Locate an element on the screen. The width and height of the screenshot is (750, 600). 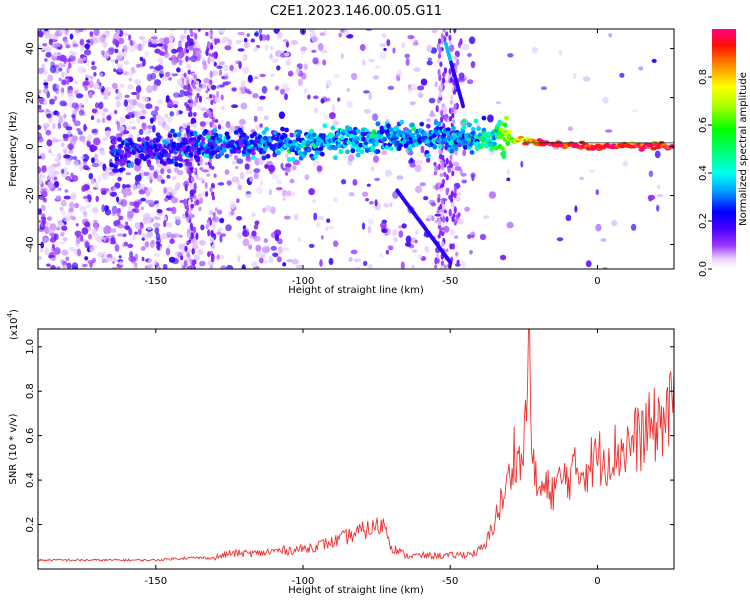
scale-factor-label: (x104) is located at coordinates (13, 324).